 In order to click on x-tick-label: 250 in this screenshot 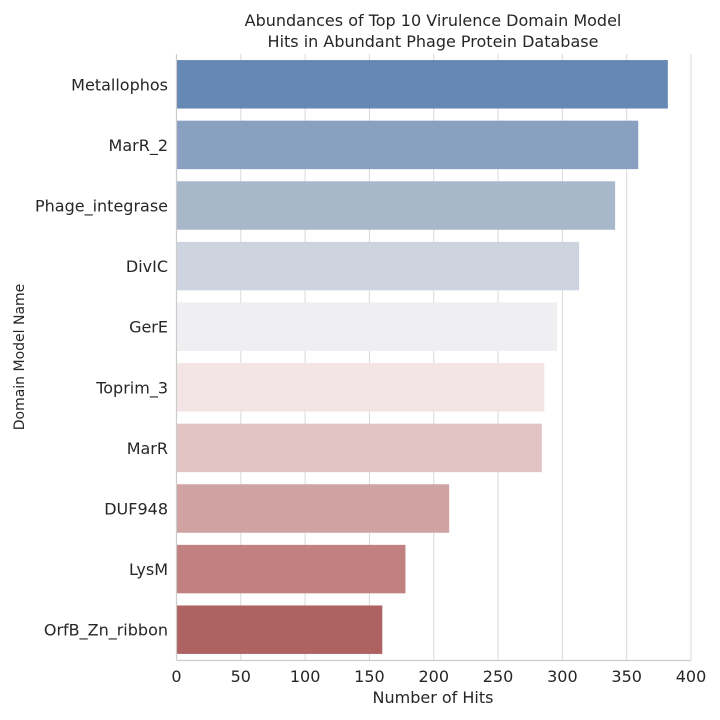, I will do `click(498, 676)`.